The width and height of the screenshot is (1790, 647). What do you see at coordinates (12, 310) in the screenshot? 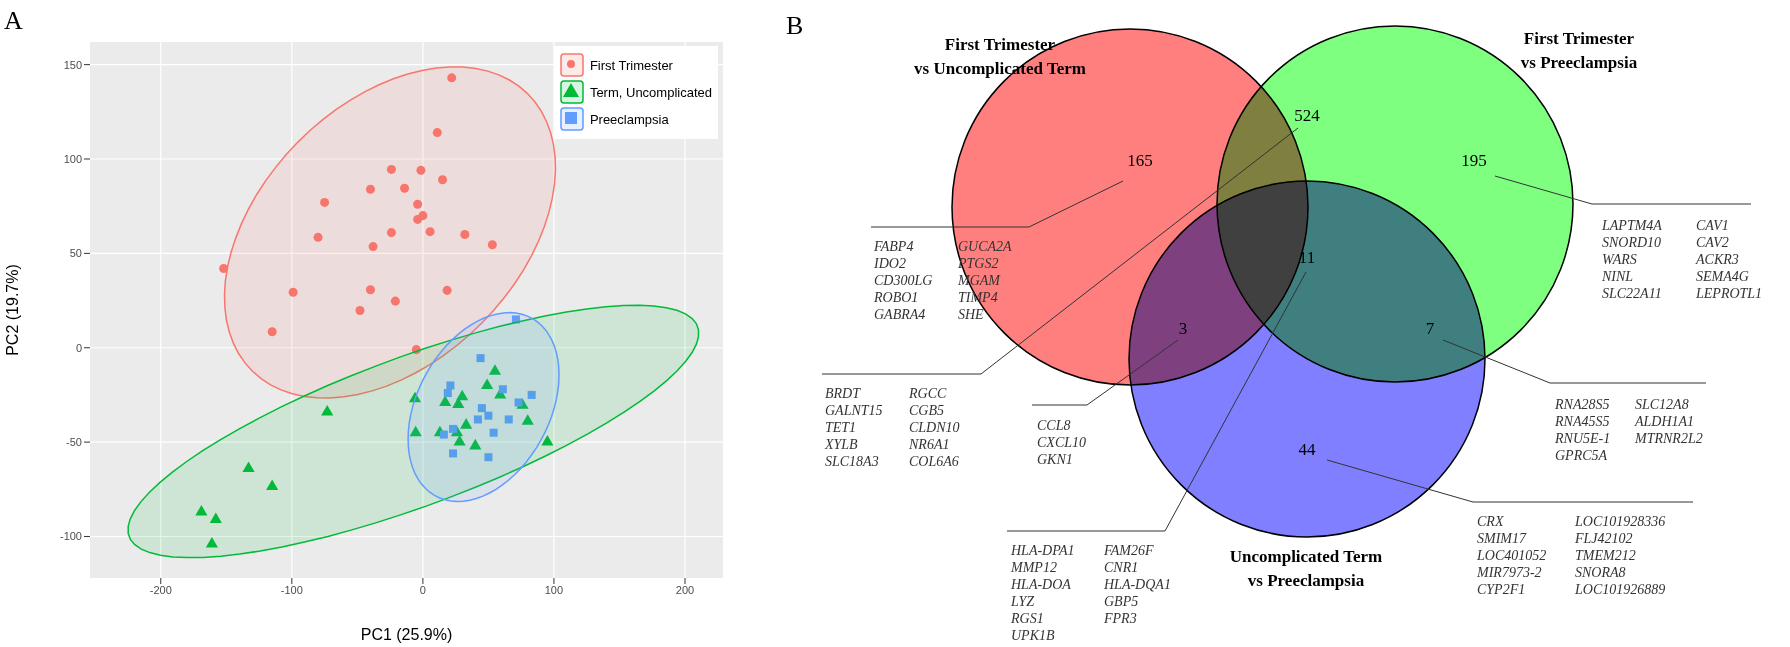
I see `y-axis-title: PC2 (19.7%)` at bounding box center [12, 310].